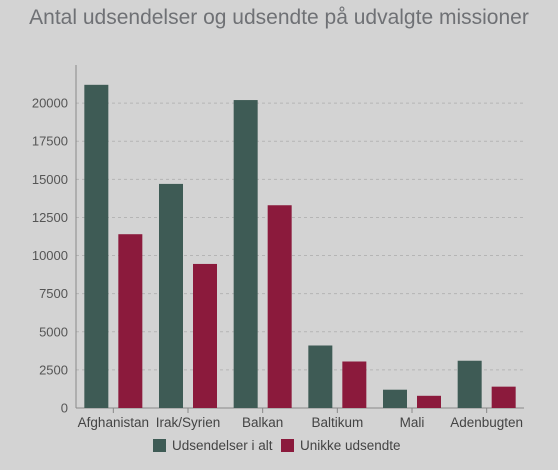 The image size is (558, 470). Describe the element at coordinates (337, 422) in the screenshot. I see `x-tick-label: Baltikum` at that location.